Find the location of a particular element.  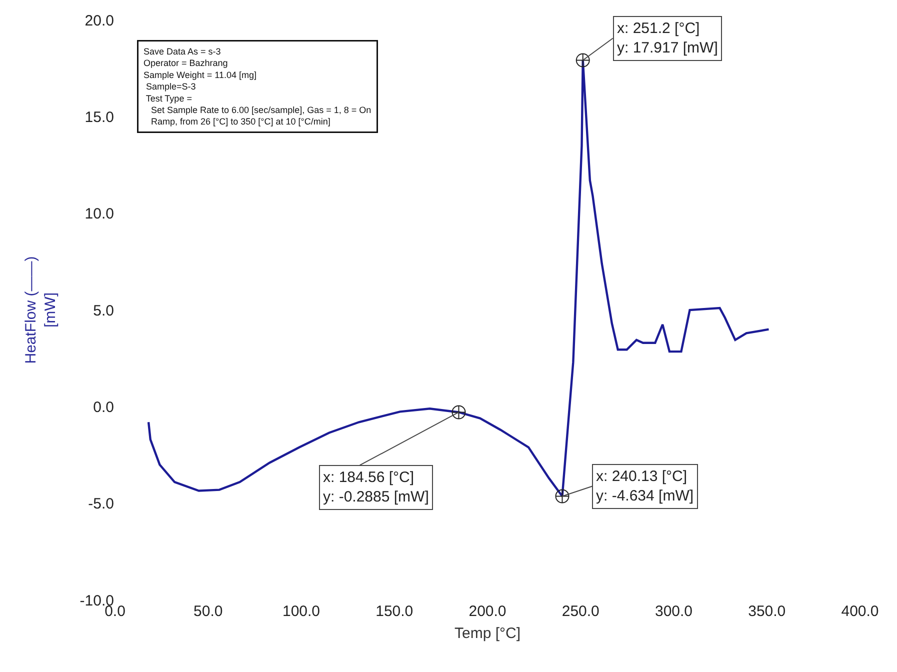

y-tick-label: 15.0 is located at coordinates (99, 117).